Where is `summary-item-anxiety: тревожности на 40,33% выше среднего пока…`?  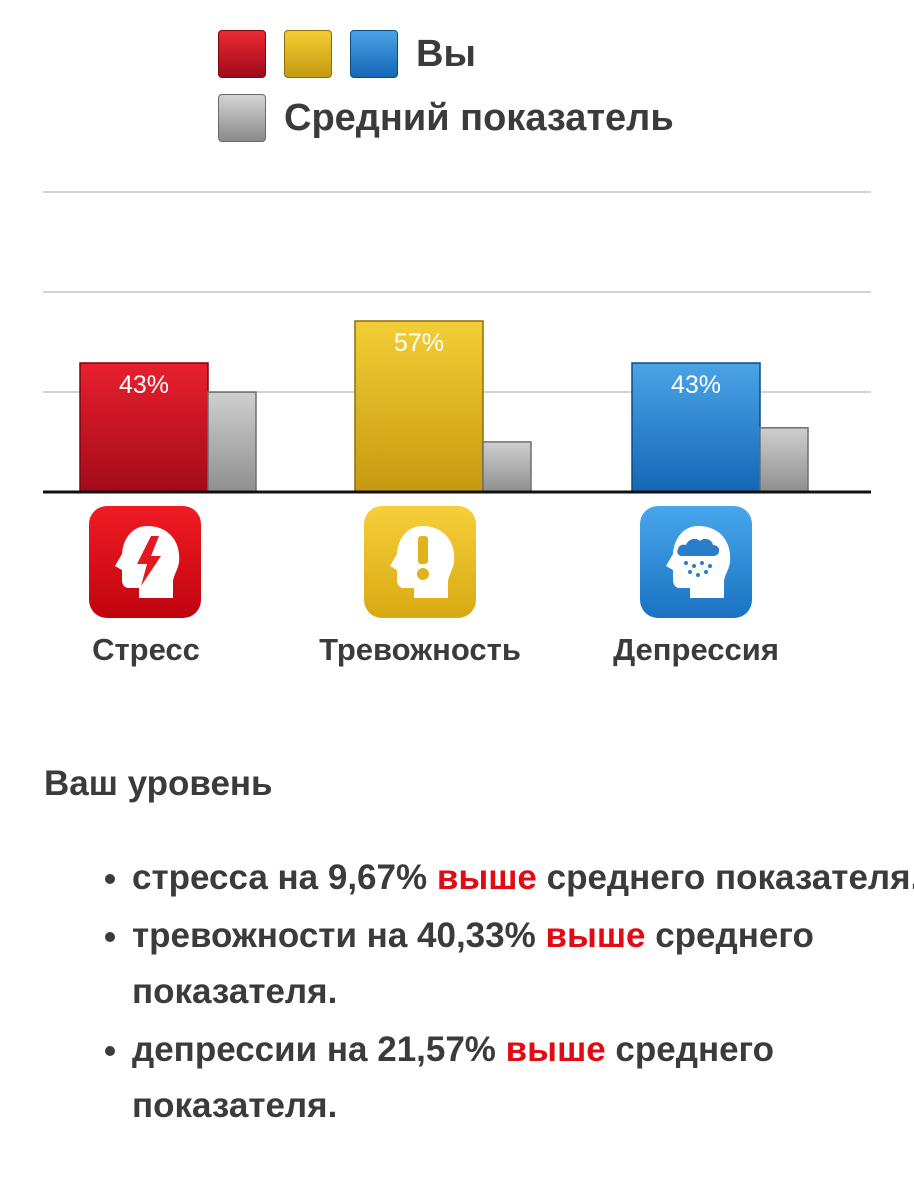
summary-item-anxiety: тревожности на 40,33% выше среднего пока… is located at coordinates (523, 964).